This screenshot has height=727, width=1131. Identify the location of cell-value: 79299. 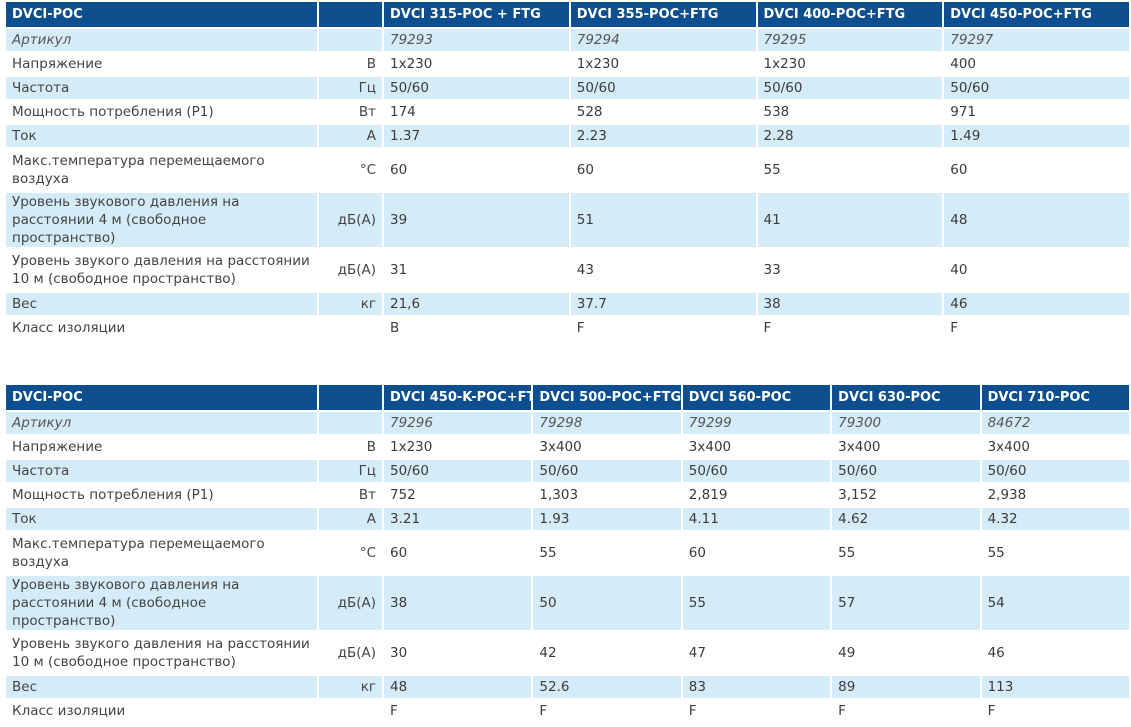
(756, 423).